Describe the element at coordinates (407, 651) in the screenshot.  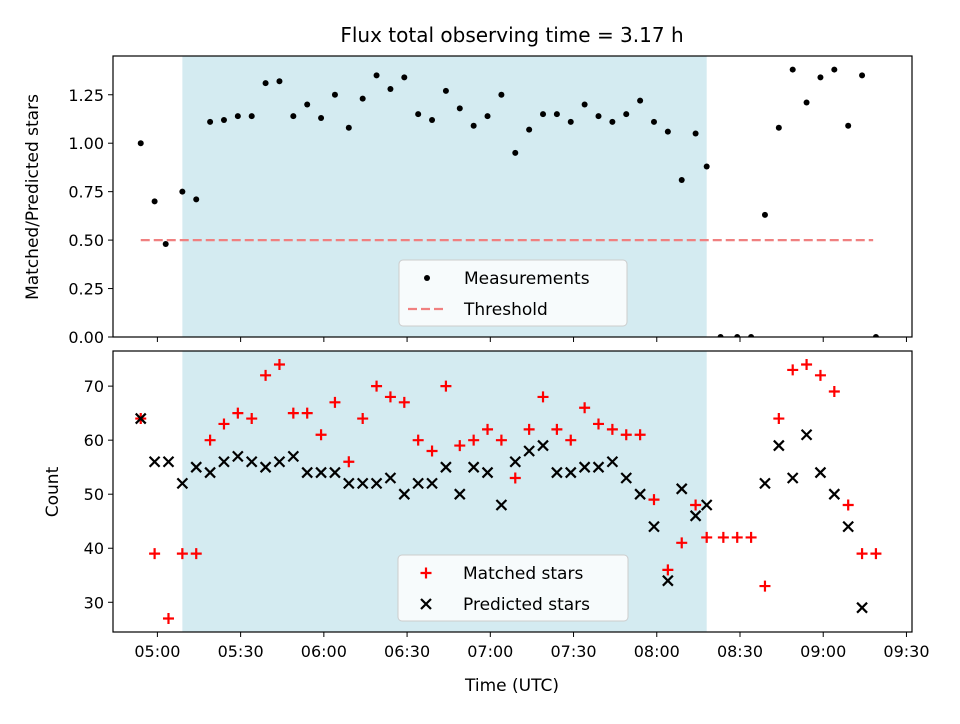
I see `x-tick-label: 06:30` at that location.